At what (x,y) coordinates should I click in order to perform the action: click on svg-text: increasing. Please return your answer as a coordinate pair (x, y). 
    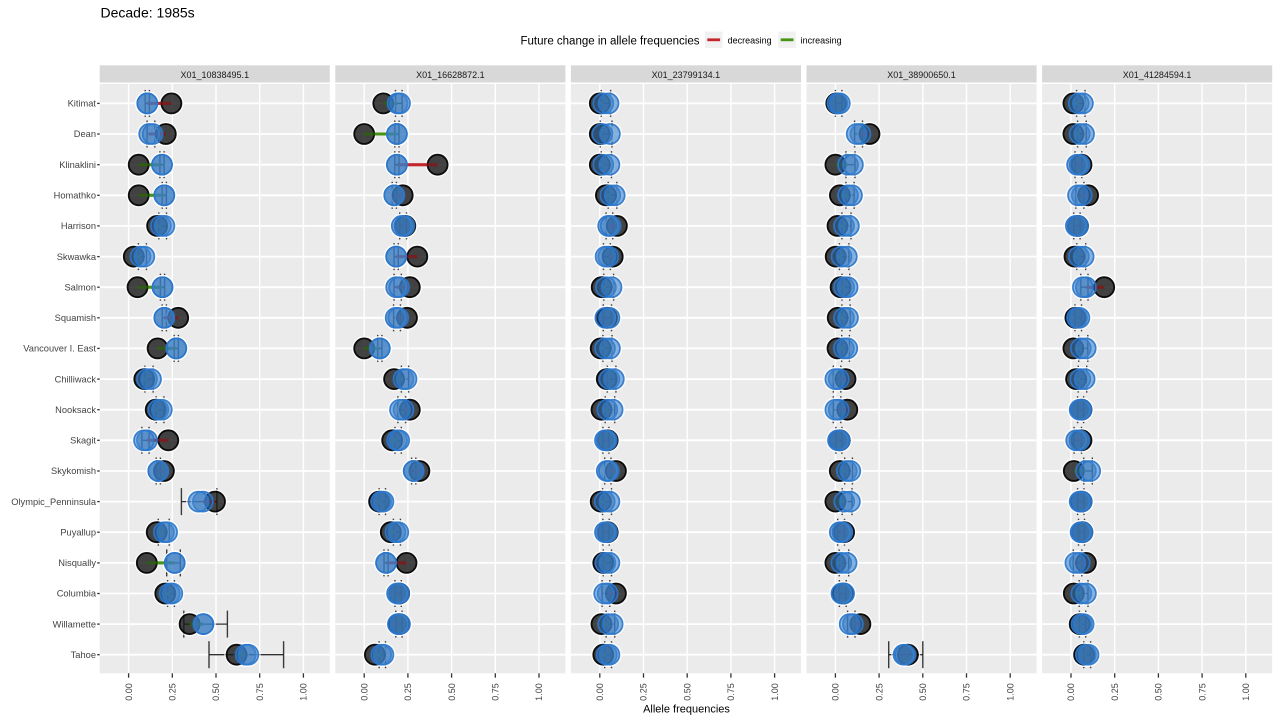
    Looking at the image, I should click on (821, 40).